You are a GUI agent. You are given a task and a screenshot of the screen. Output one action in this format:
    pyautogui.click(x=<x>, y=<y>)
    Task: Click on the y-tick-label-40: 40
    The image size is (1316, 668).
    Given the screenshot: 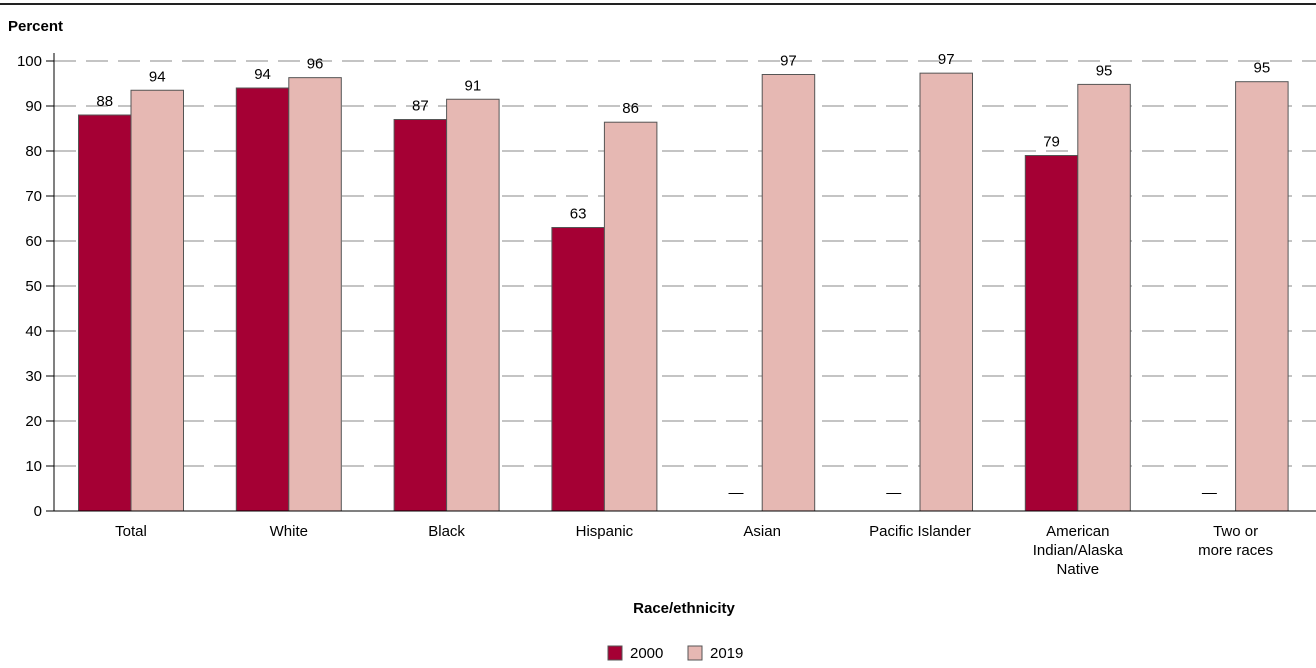 What is the action you would take?
    pyautogui.click(x=33, y=331)
    